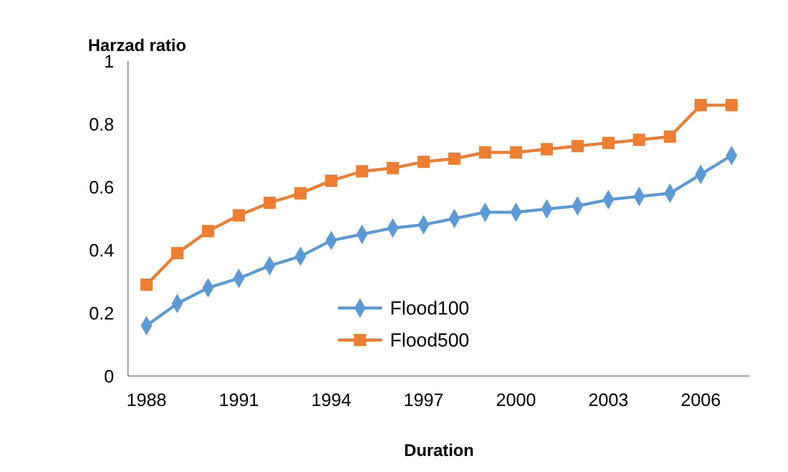  I want to click on x-tick-label: 2006, so click(700, 400).